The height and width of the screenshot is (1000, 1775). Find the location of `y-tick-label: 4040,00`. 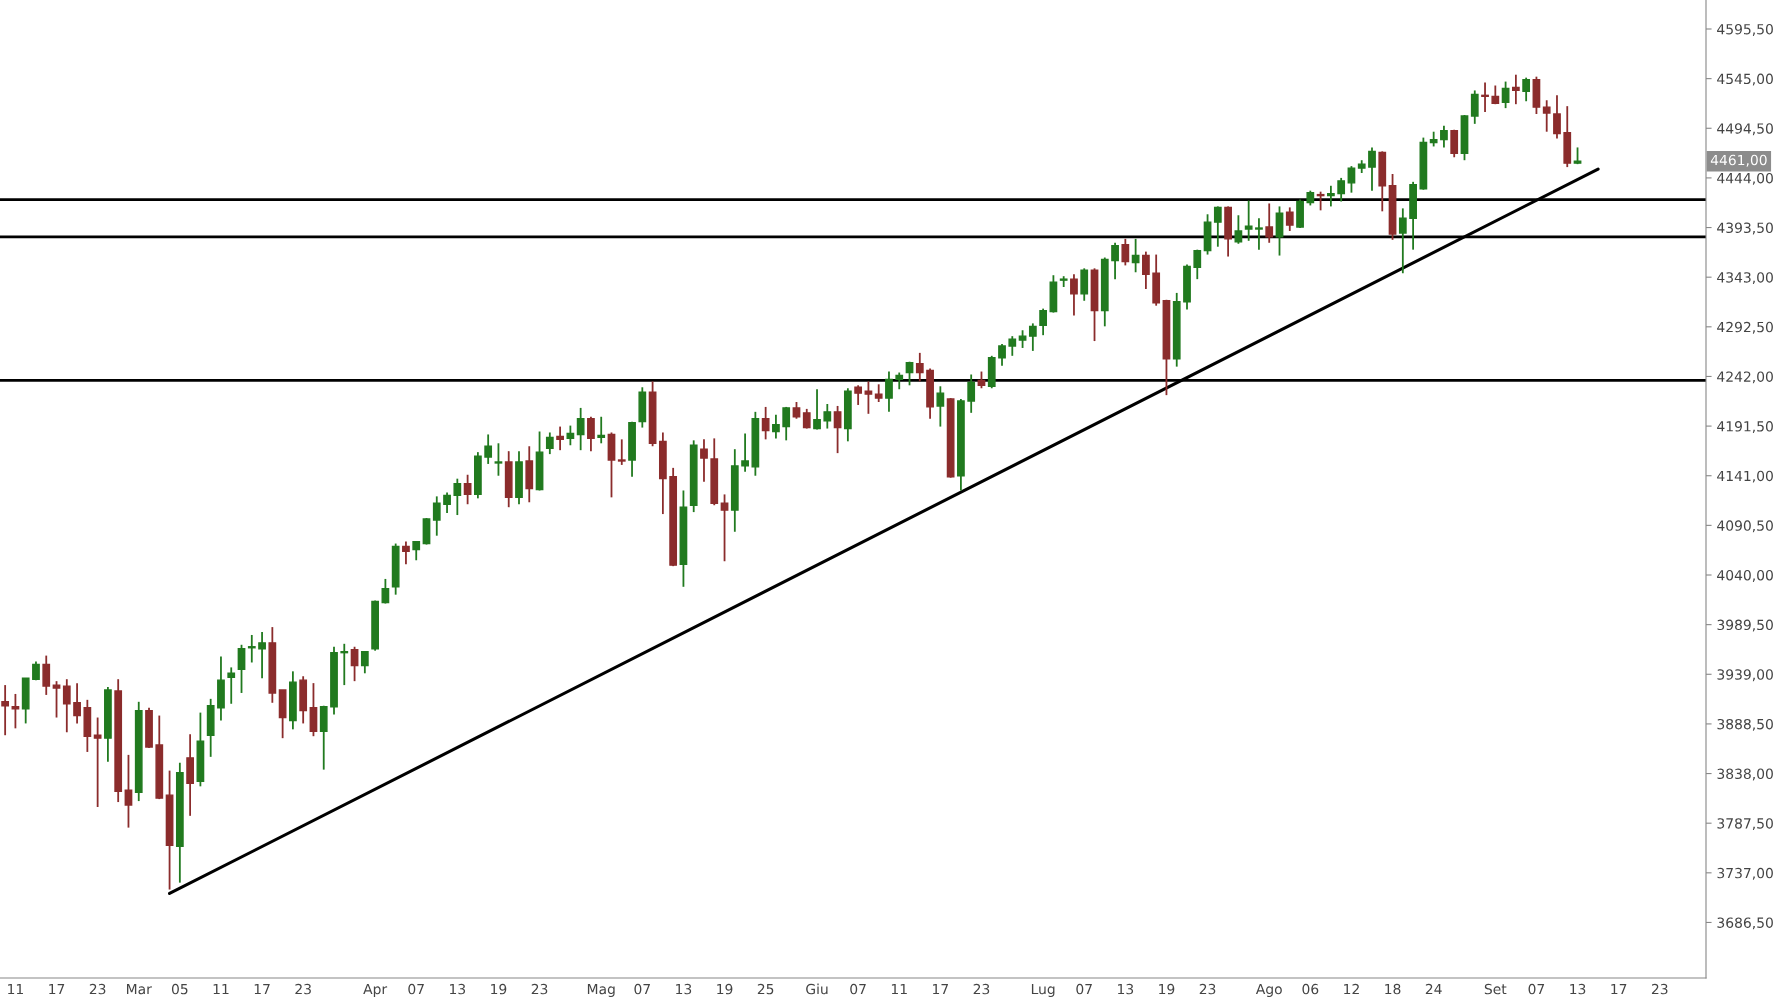

y-tick-label: 4040,00 is located at coordinates (1745, 575).